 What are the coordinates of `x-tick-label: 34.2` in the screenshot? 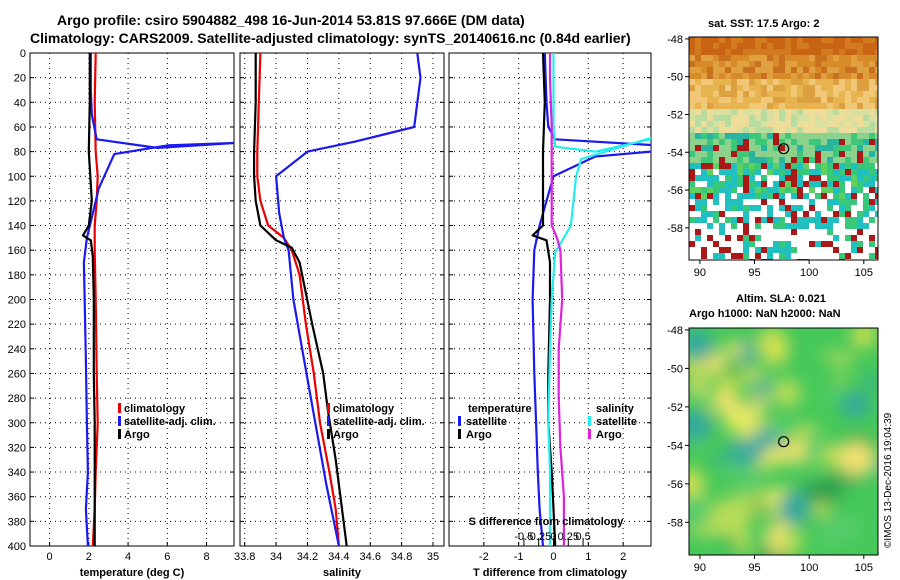 It's located at (307, 557).